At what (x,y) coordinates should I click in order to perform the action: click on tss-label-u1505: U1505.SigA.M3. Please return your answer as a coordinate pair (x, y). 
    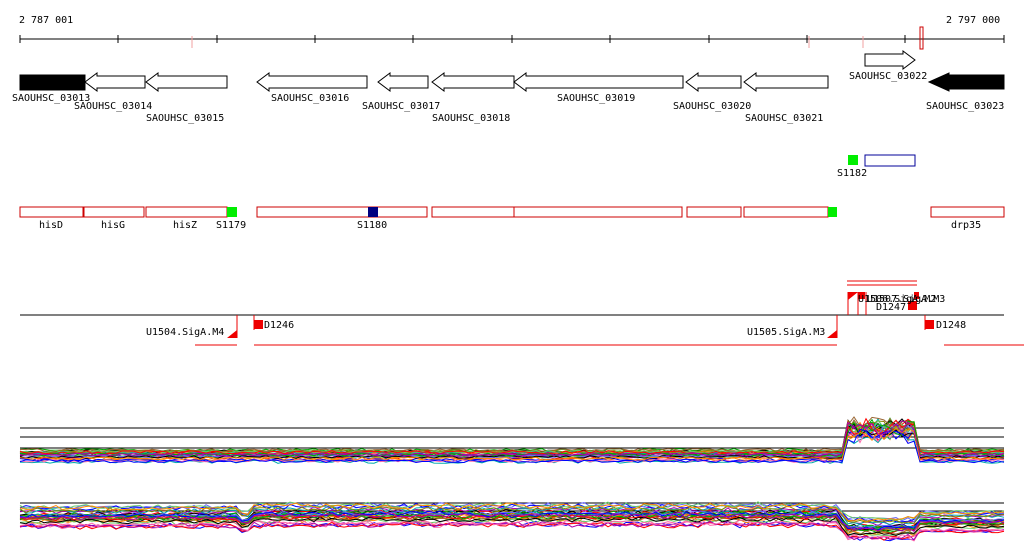
    Looking at the image, I should click on (786, 332).